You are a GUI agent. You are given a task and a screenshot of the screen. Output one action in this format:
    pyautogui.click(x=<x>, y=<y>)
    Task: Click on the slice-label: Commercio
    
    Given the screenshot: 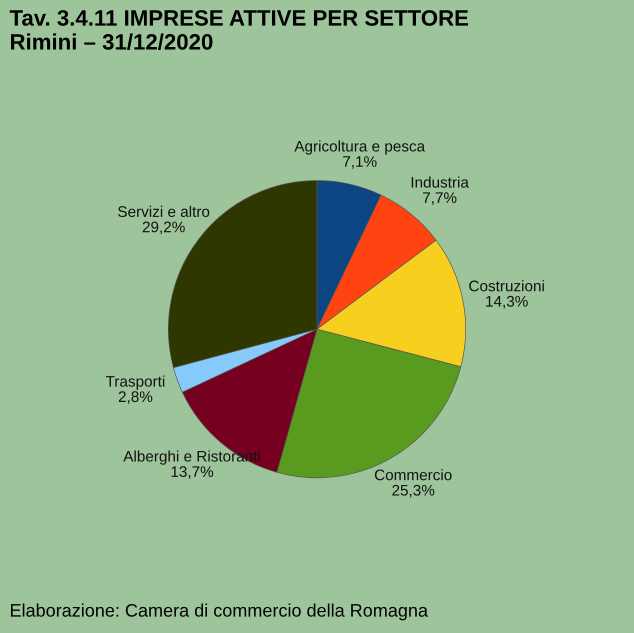 What is the action you would take?
    pyautogui.click(x=413, y=474)
    